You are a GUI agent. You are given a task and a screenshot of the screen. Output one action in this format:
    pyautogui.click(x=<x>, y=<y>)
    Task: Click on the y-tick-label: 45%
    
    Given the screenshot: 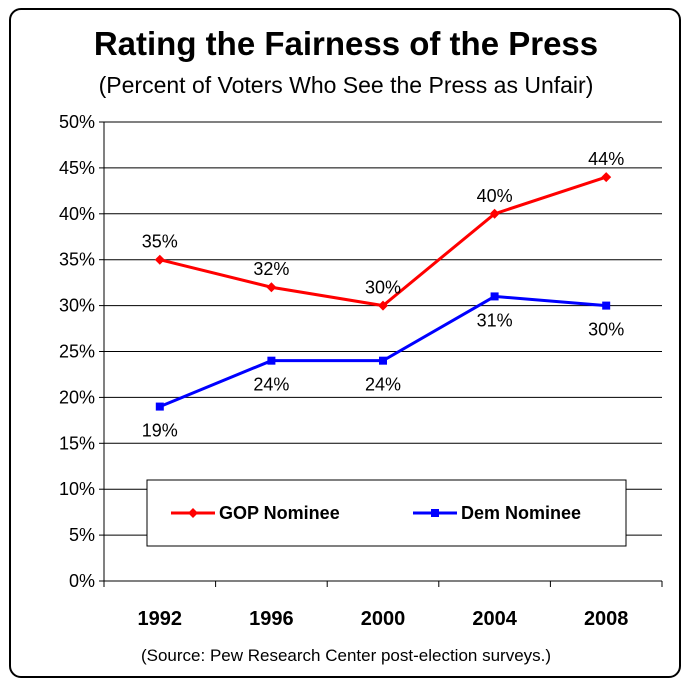 What is the action you would take?
    pyautogui.click(x=77, y=168)
    